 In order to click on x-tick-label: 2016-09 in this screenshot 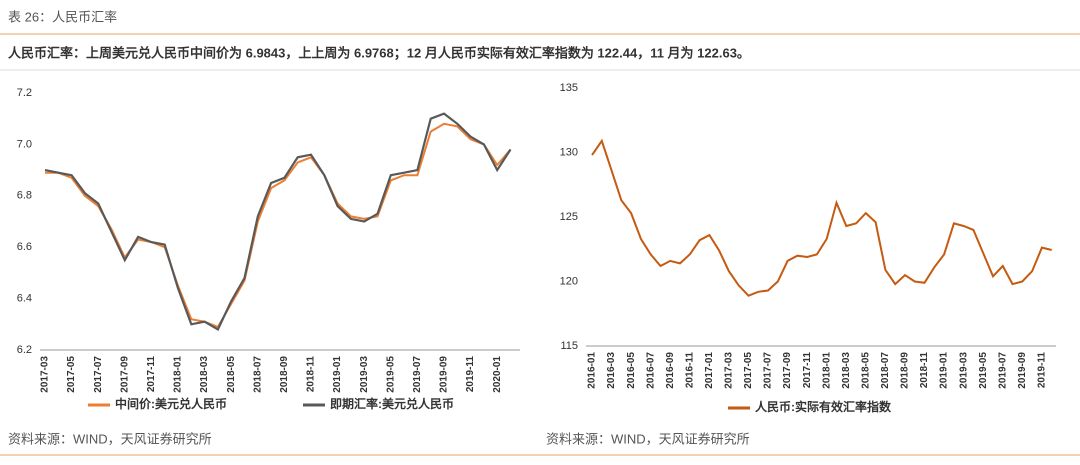, I will do `click(670, 370)`.